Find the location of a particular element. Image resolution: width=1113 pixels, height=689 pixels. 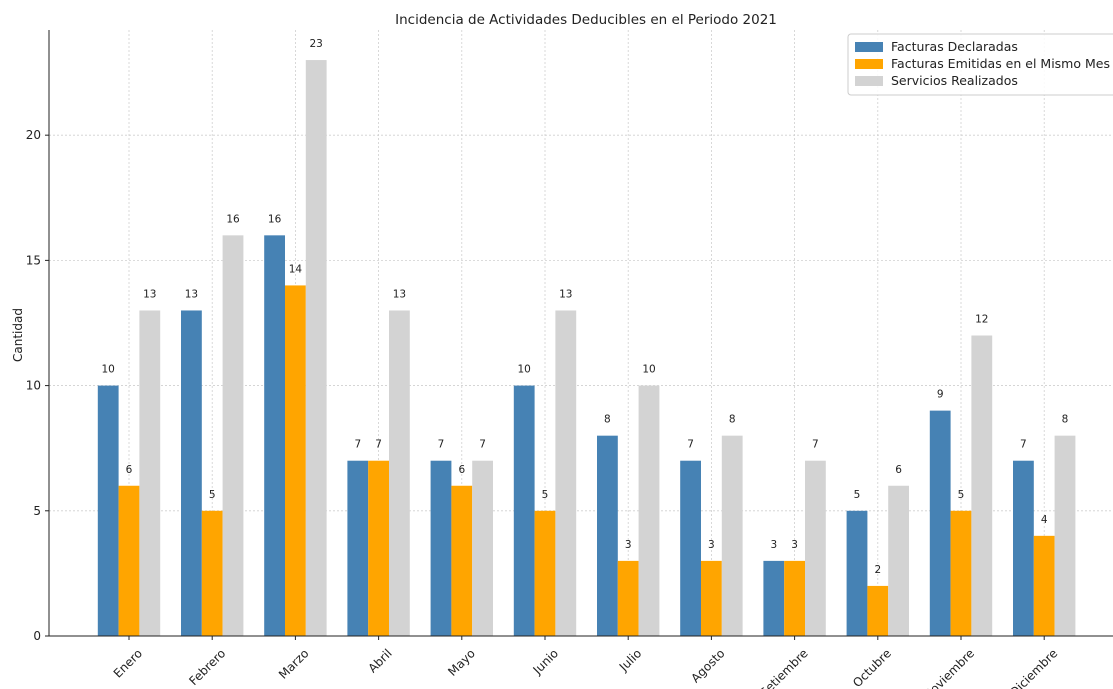

y-tick-label: 10 is located at coordinates (33, 386).